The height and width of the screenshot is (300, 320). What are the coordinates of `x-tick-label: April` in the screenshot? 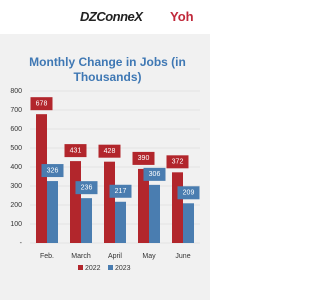 It's located at (115, 256).